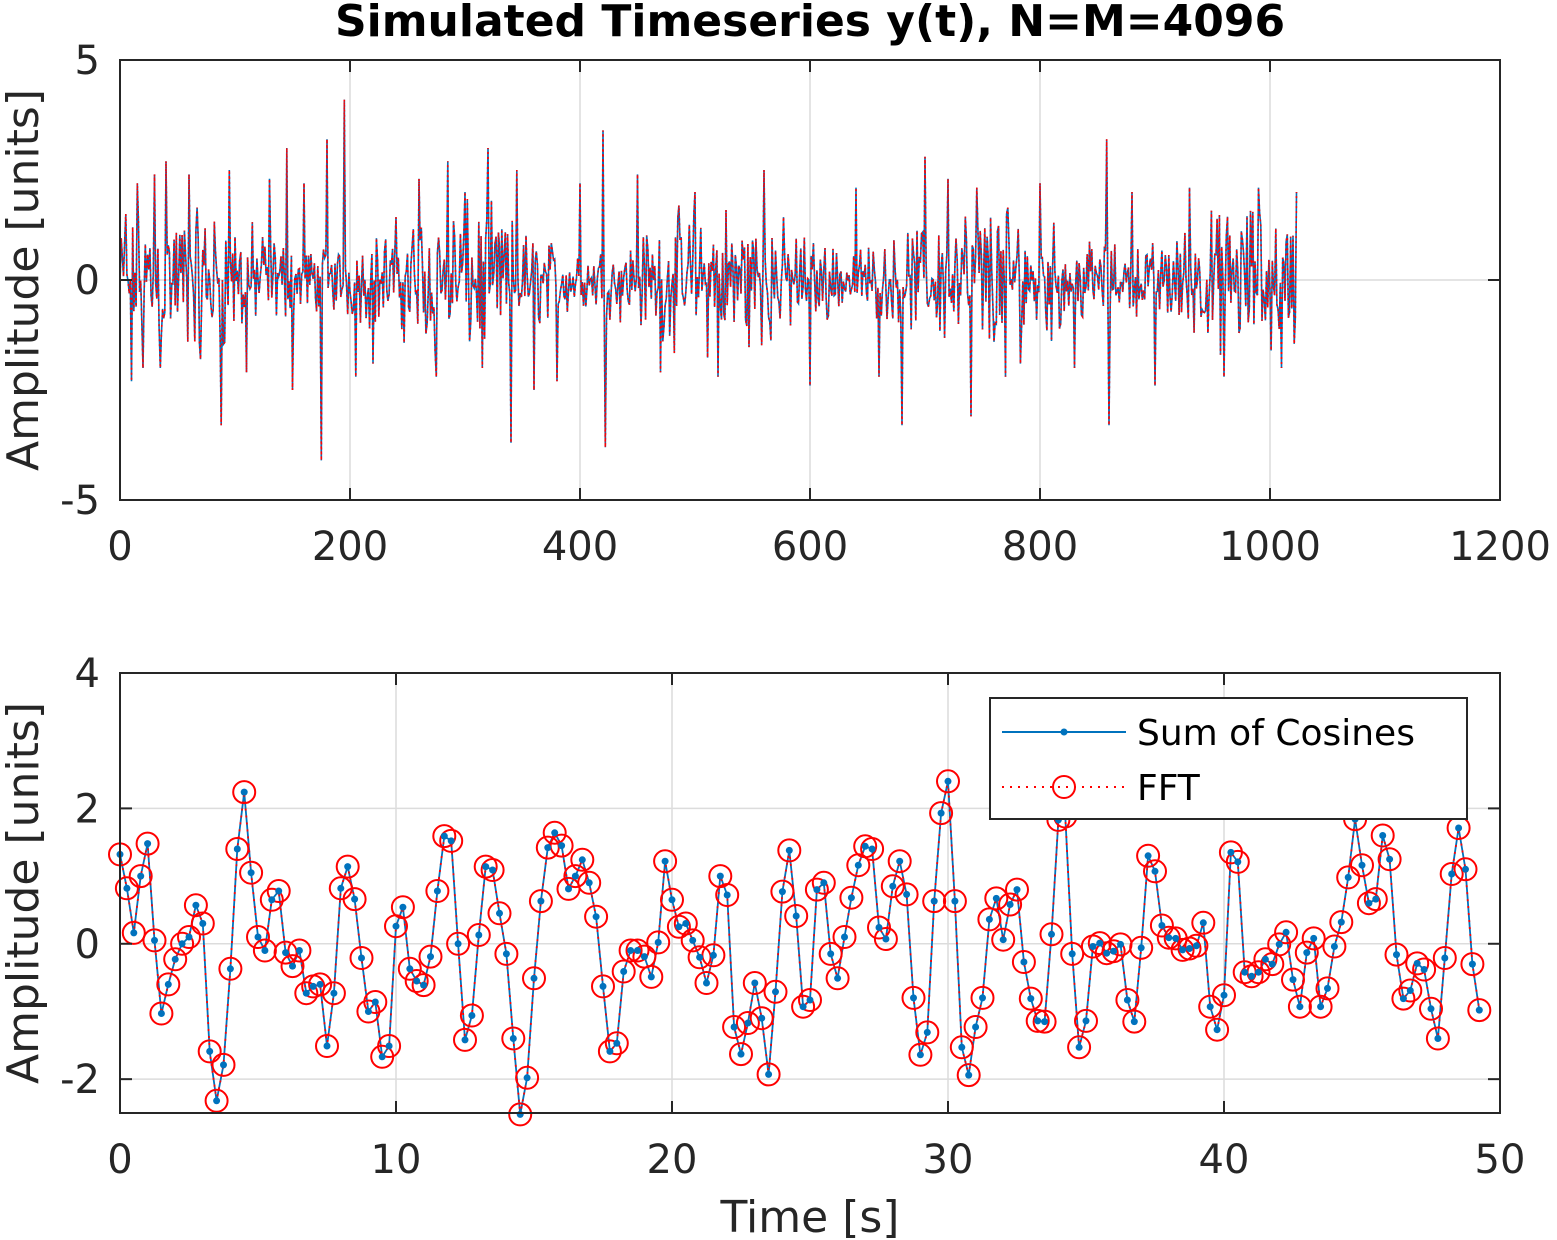 Image resolution: width=1557 pixels, height=1240 pixels. What do you see at coordinates (810, 23) in the screenshot?
I see `chart-title: Simulated Timeseries y(t), N=M=4096` at bounding box center [810, 23].